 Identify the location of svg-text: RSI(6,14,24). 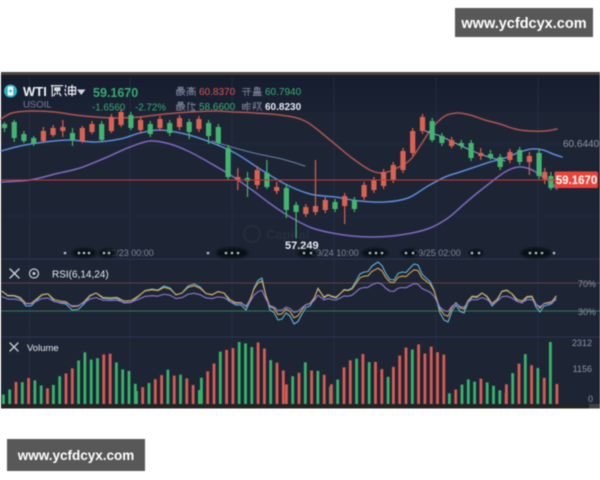
(80, 275).